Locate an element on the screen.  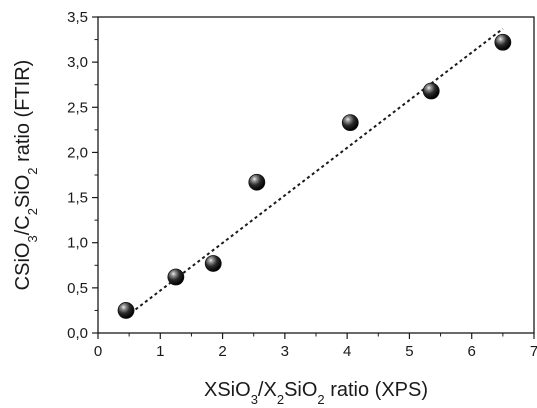
y-axis-title: CSiO3/C2SiO2 ratio (FTIR) is located at coordinates (26, 175).